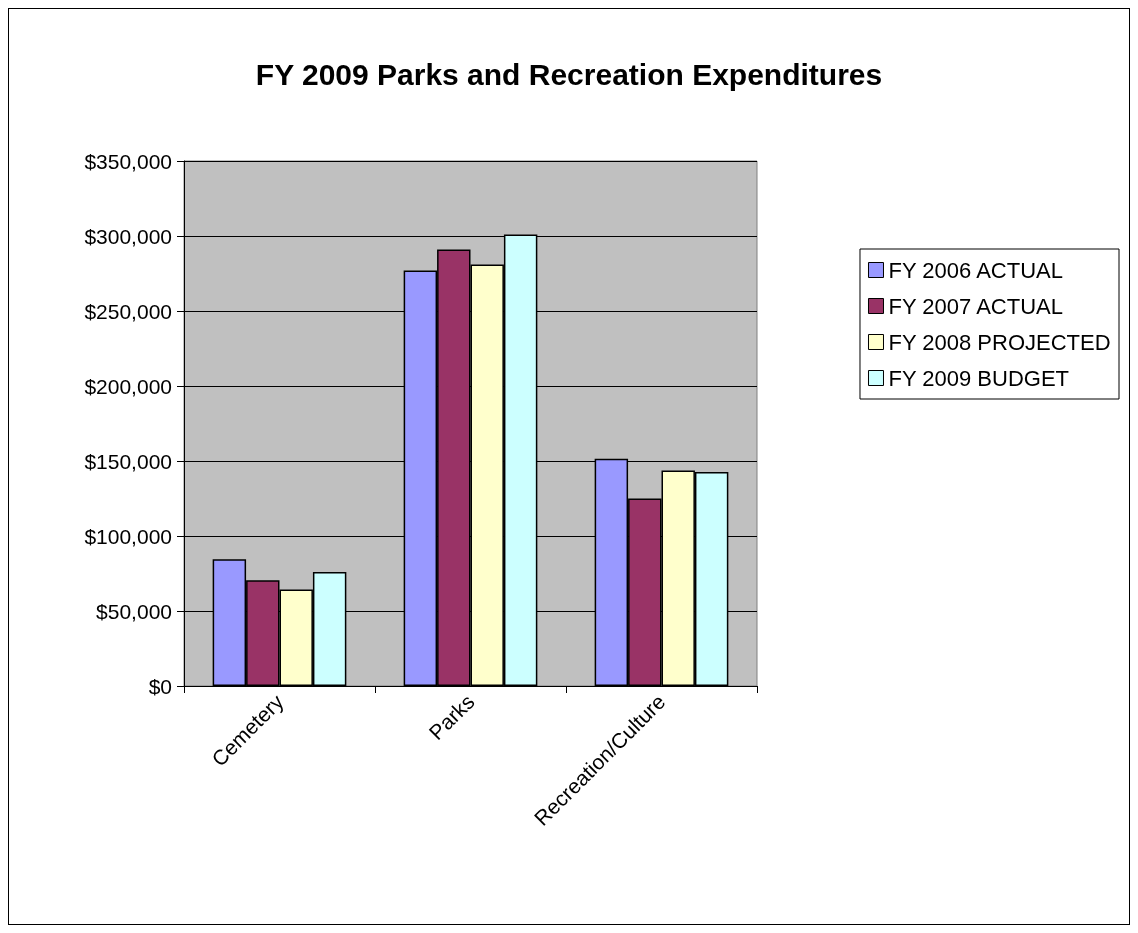  Describe the element at coordinates (128, 236) in the screenshot. I see `y-tick-label: $300,000` at that location.